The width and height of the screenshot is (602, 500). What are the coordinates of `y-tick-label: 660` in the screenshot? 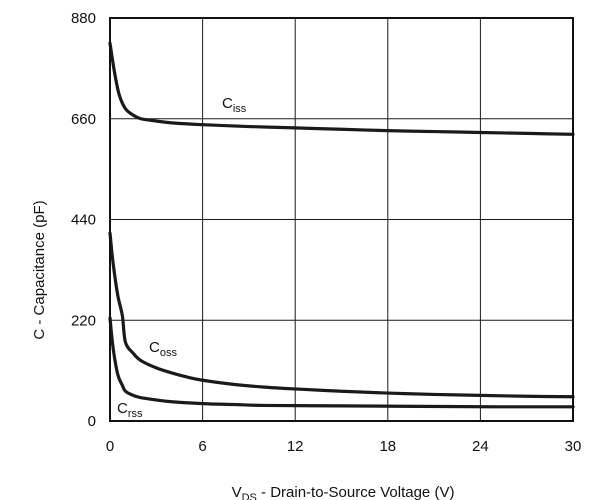 It's located at (83, 119).